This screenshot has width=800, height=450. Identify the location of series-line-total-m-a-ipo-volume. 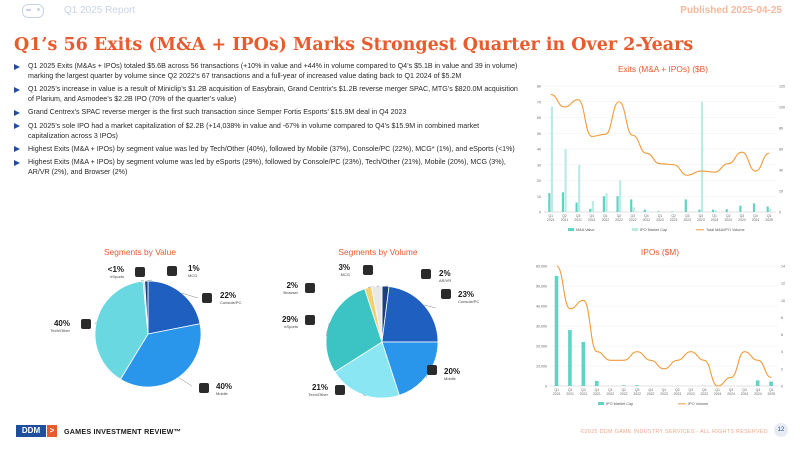
(660, 134).